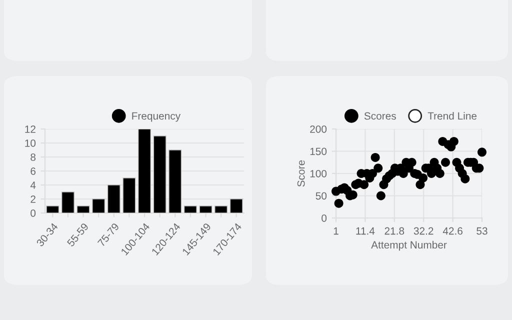 This screenshot has width=512, height=320. Describe the element at coordinates (452, 116) in the screenshot. I see `legend-label: Trend Line` at that location.